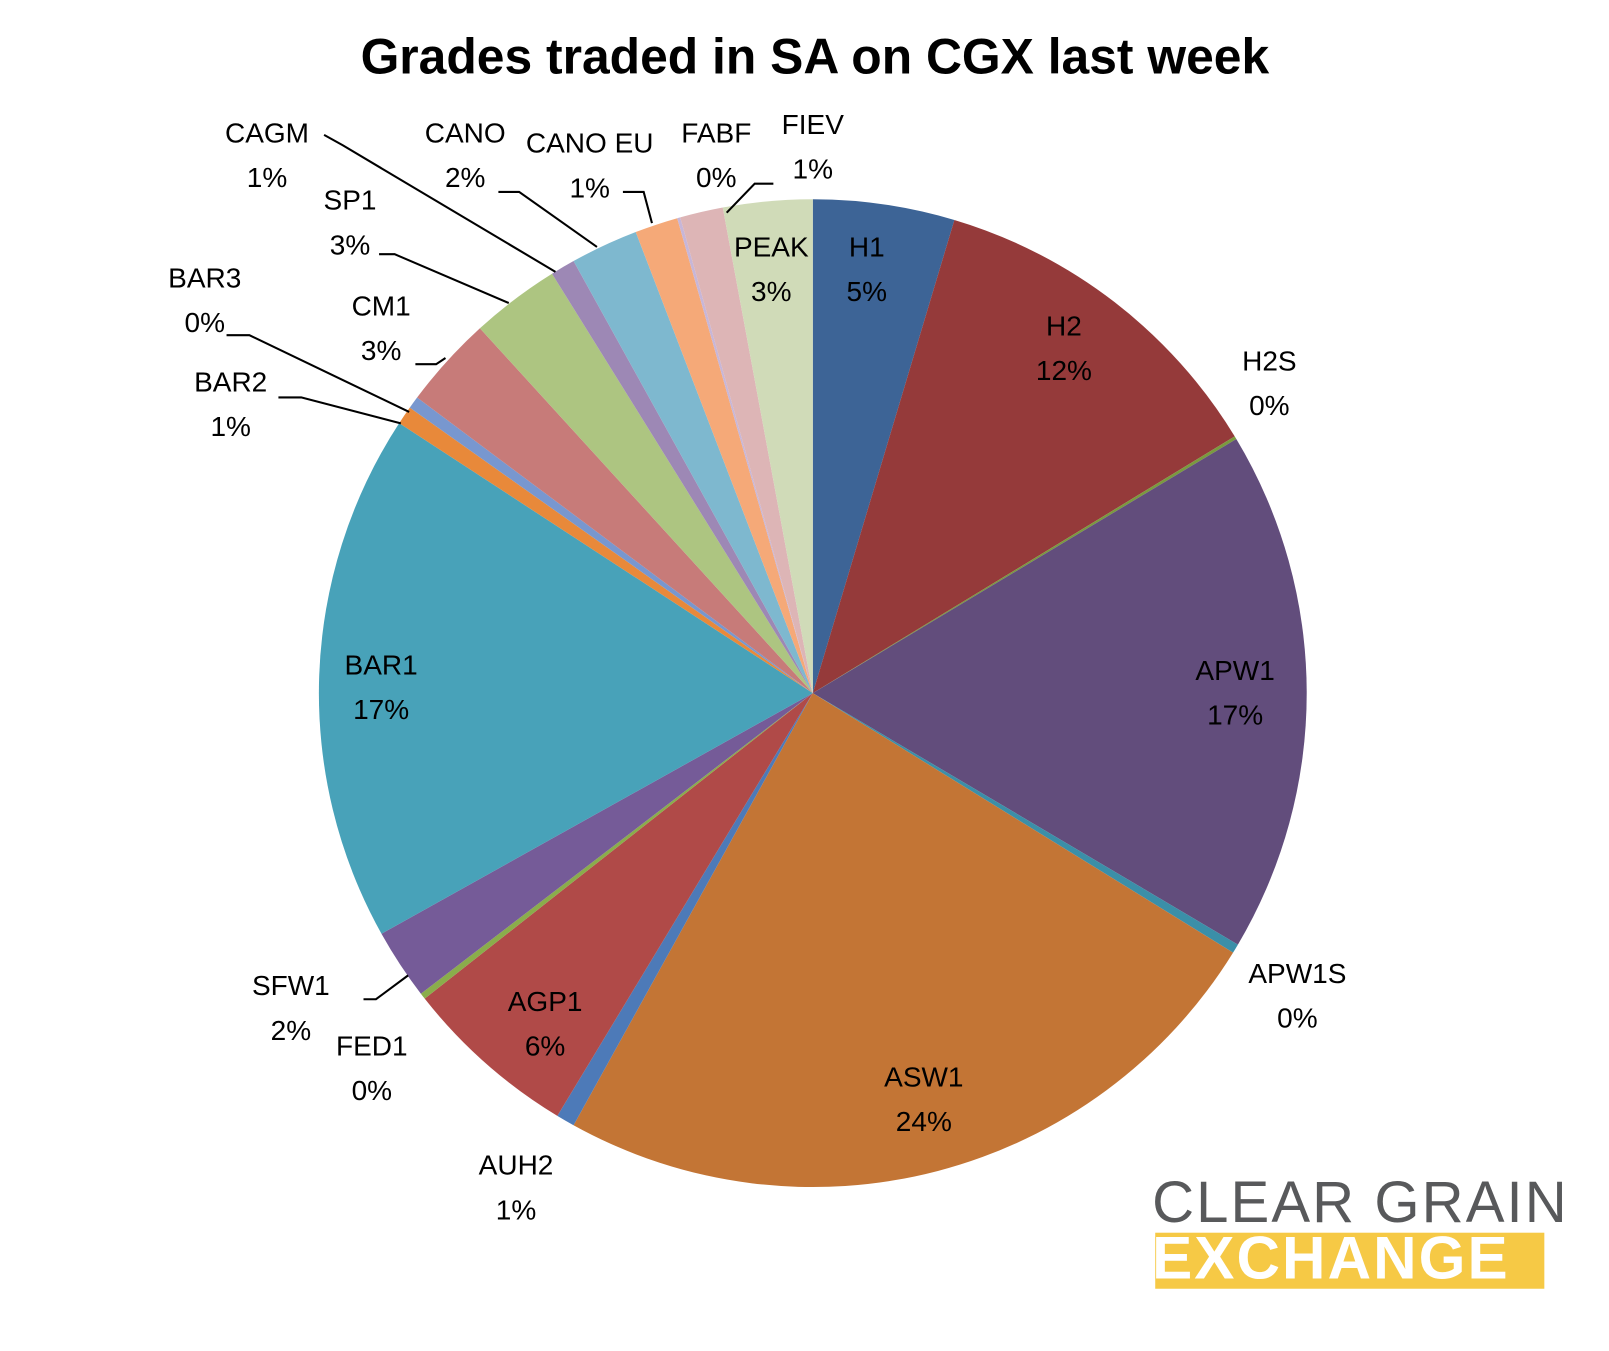 This screenshot has height=1351, width=1609. Describe the element at coordinates (230, 381) in the screenshot. I see `slice-label: BAR2` at that location.